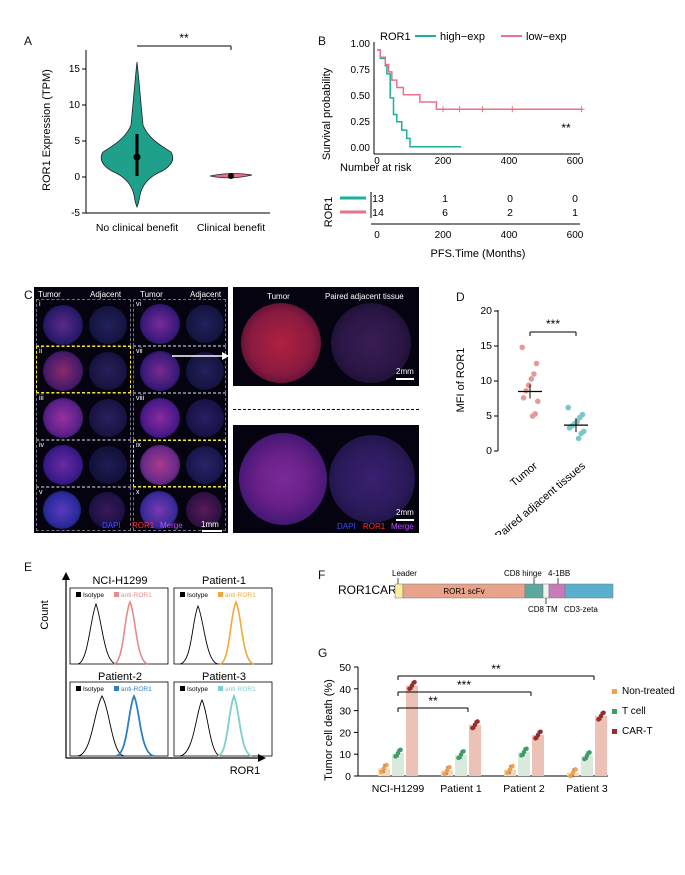  I want to click on km-ytick: 0.25, so click(361, 122).